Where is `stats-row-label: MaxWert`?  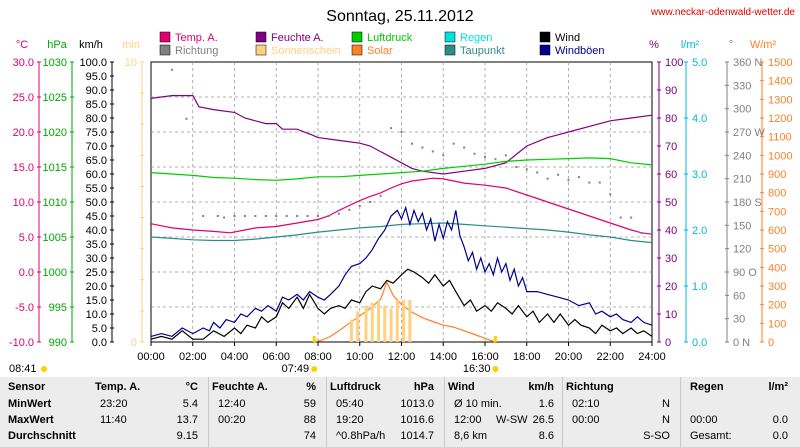 stats-row-label: MaxWert is located at coordinates (31, 420).